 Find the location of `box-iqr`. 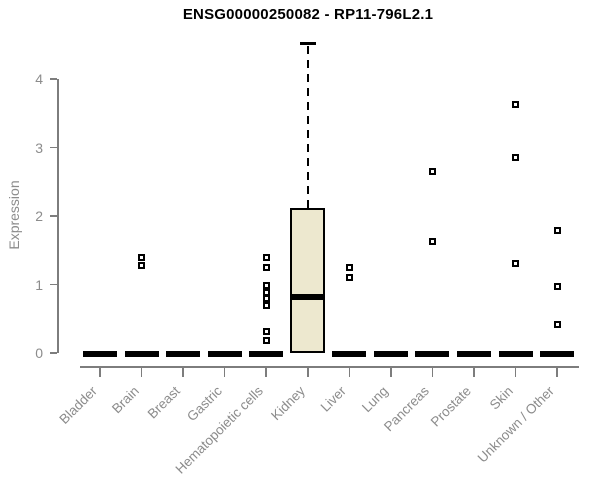

box-iqr is located at coordinates (308, 280).